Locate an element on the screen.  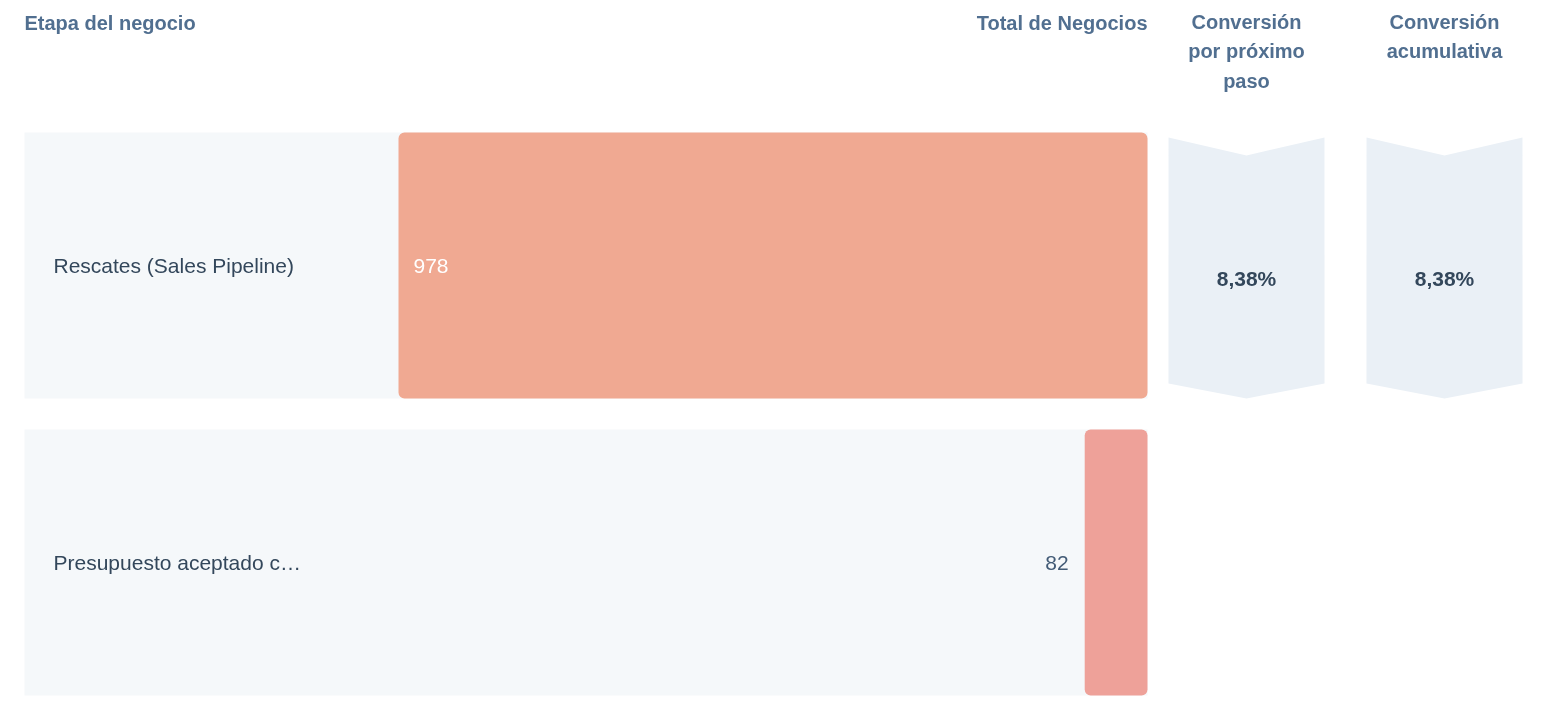
y-tick-label: Rescates (Sales Pipeline) is located at coordinates (173, 265).